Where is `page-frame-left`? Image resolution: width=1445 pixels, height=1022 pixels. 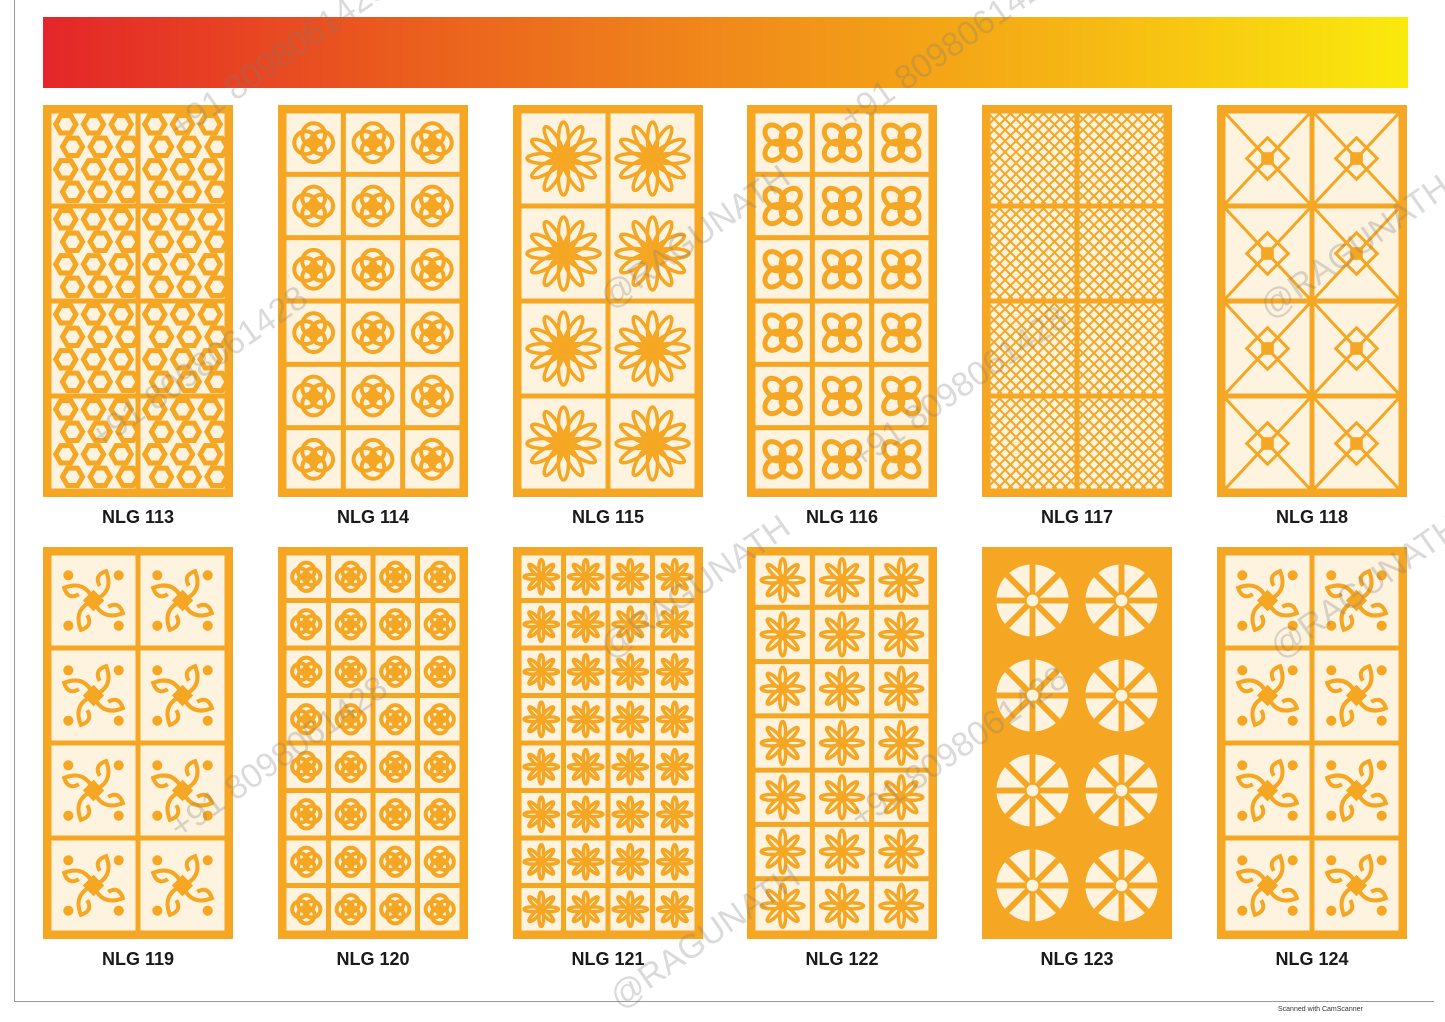
page-frame-left is located at coordinates (14, 501).